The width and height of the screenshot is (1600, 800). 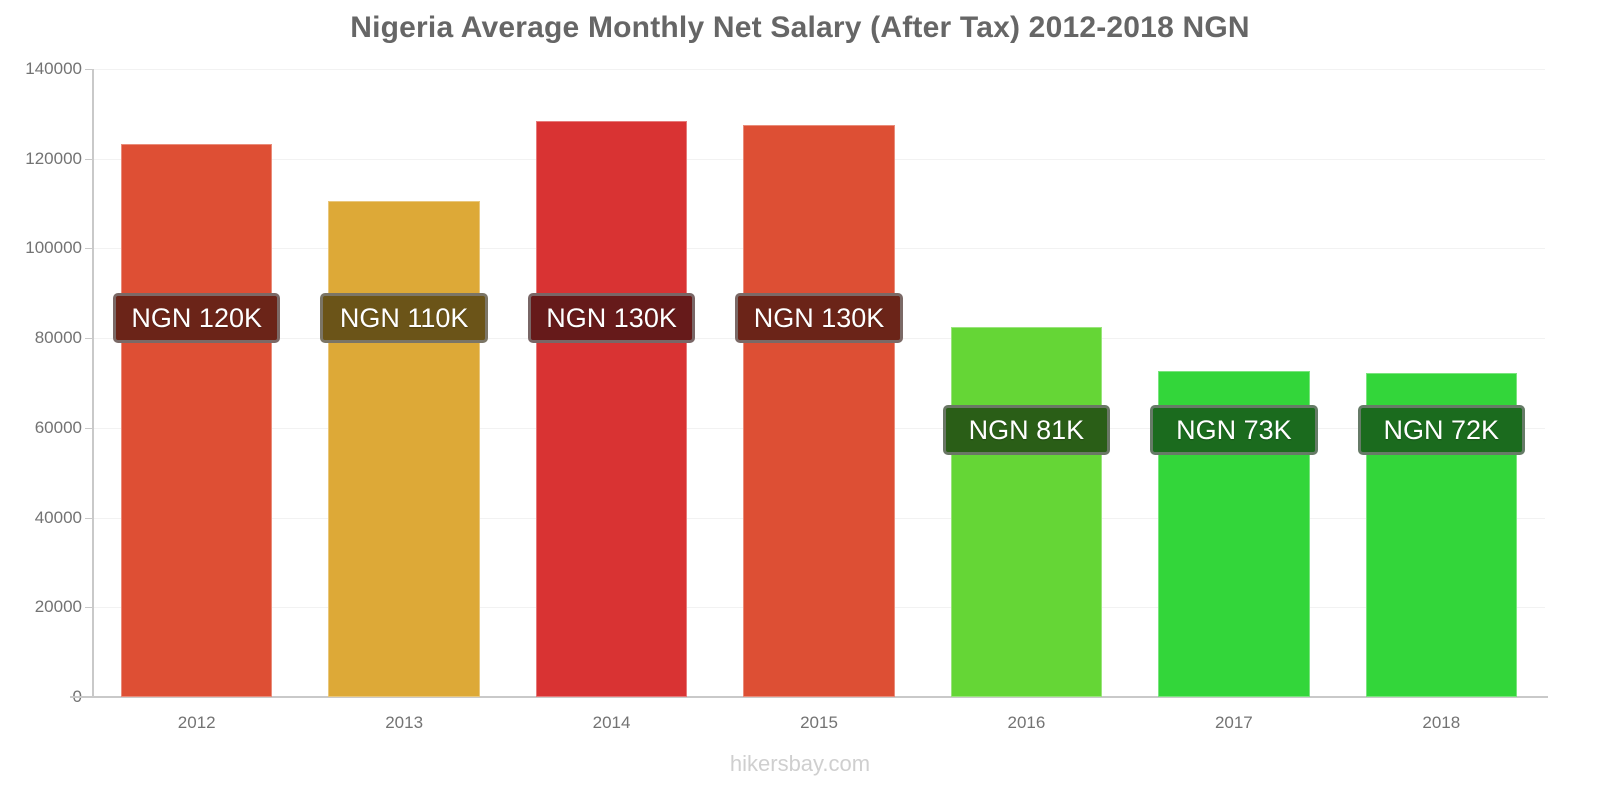 What do you see at coordinates (1234, 430) in the screenshot?
I see `bar-value-label-2017: NGN 73K` at bounding box center [1234, 430].